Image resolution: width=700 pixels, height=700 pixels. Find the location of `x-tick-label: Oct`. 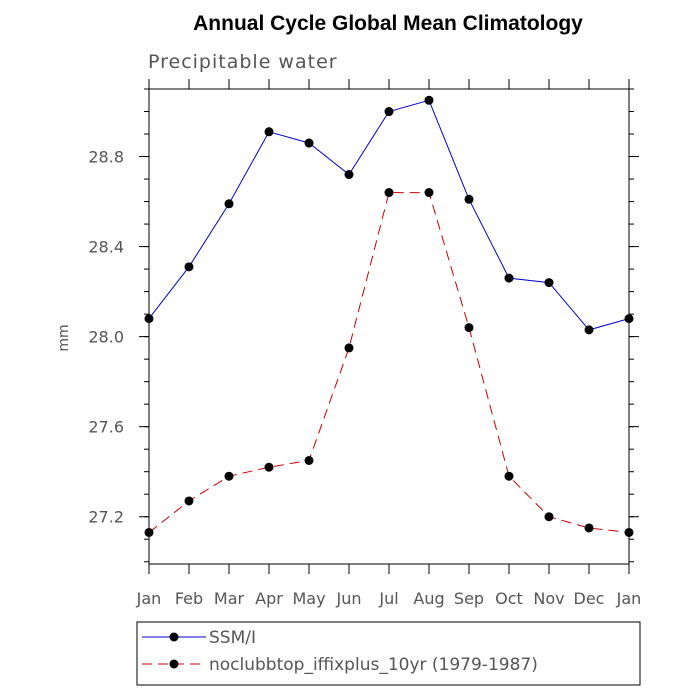

x-tick-label: Oct is located at coordinates (509, 598).